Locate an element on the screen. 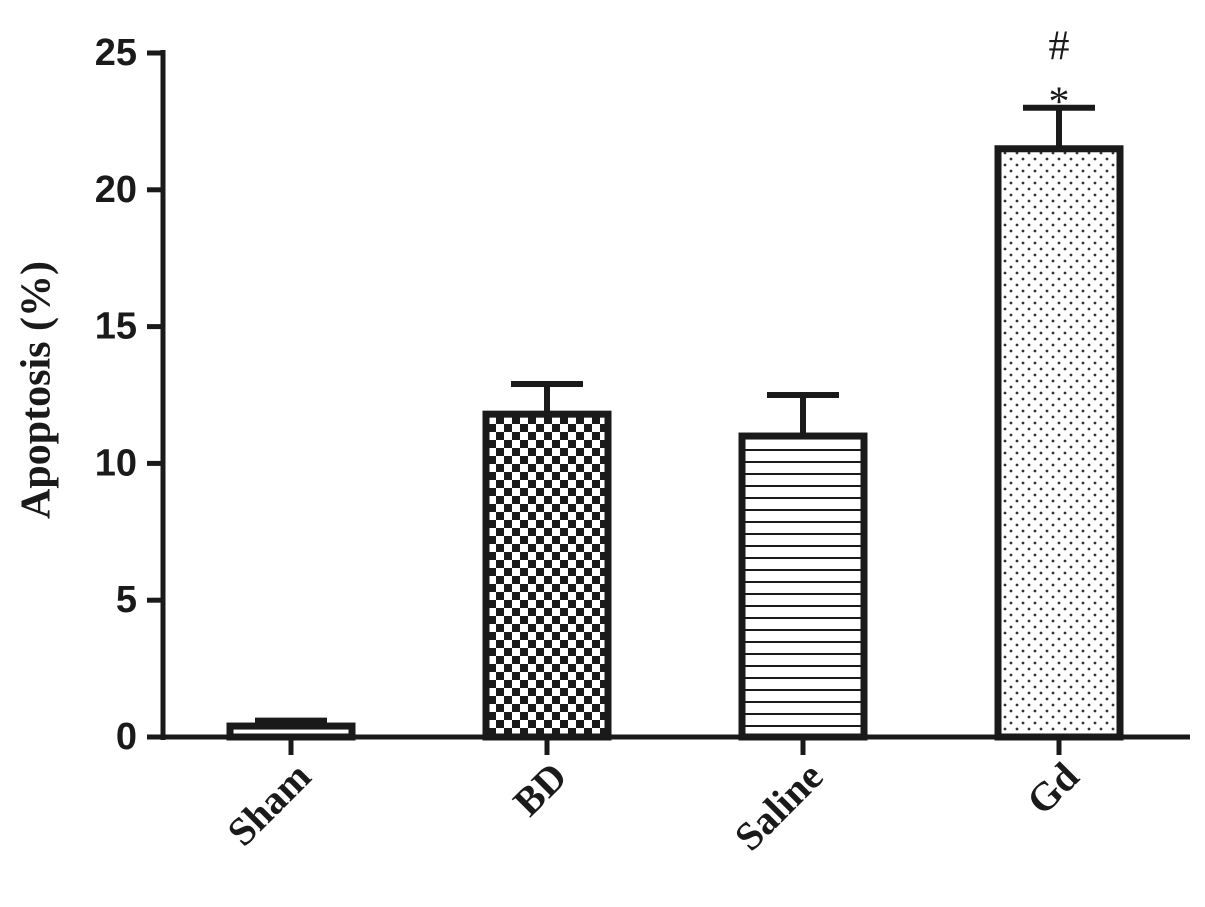 The height and width of the screenshot is (907, 1205). y-tick-label: 25 is located at coordinates (116, 53).